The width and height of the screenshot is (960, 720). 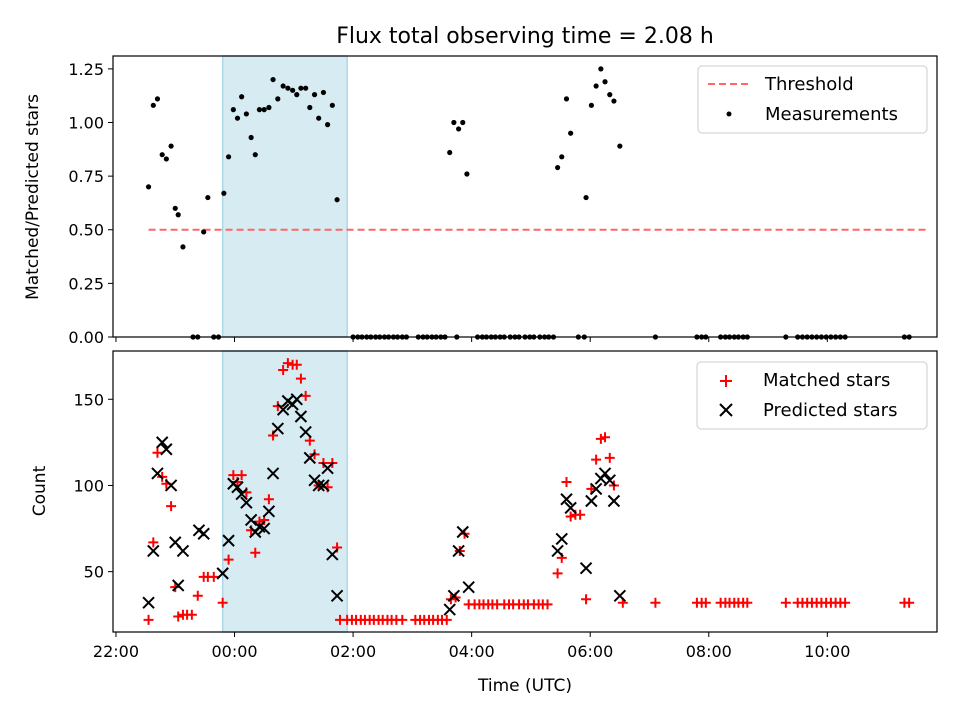 What do you see at coordinates (88, 399) in the screenshot?
I see `bottom-y-tick-label: 150` at bounding box center [88, 399].